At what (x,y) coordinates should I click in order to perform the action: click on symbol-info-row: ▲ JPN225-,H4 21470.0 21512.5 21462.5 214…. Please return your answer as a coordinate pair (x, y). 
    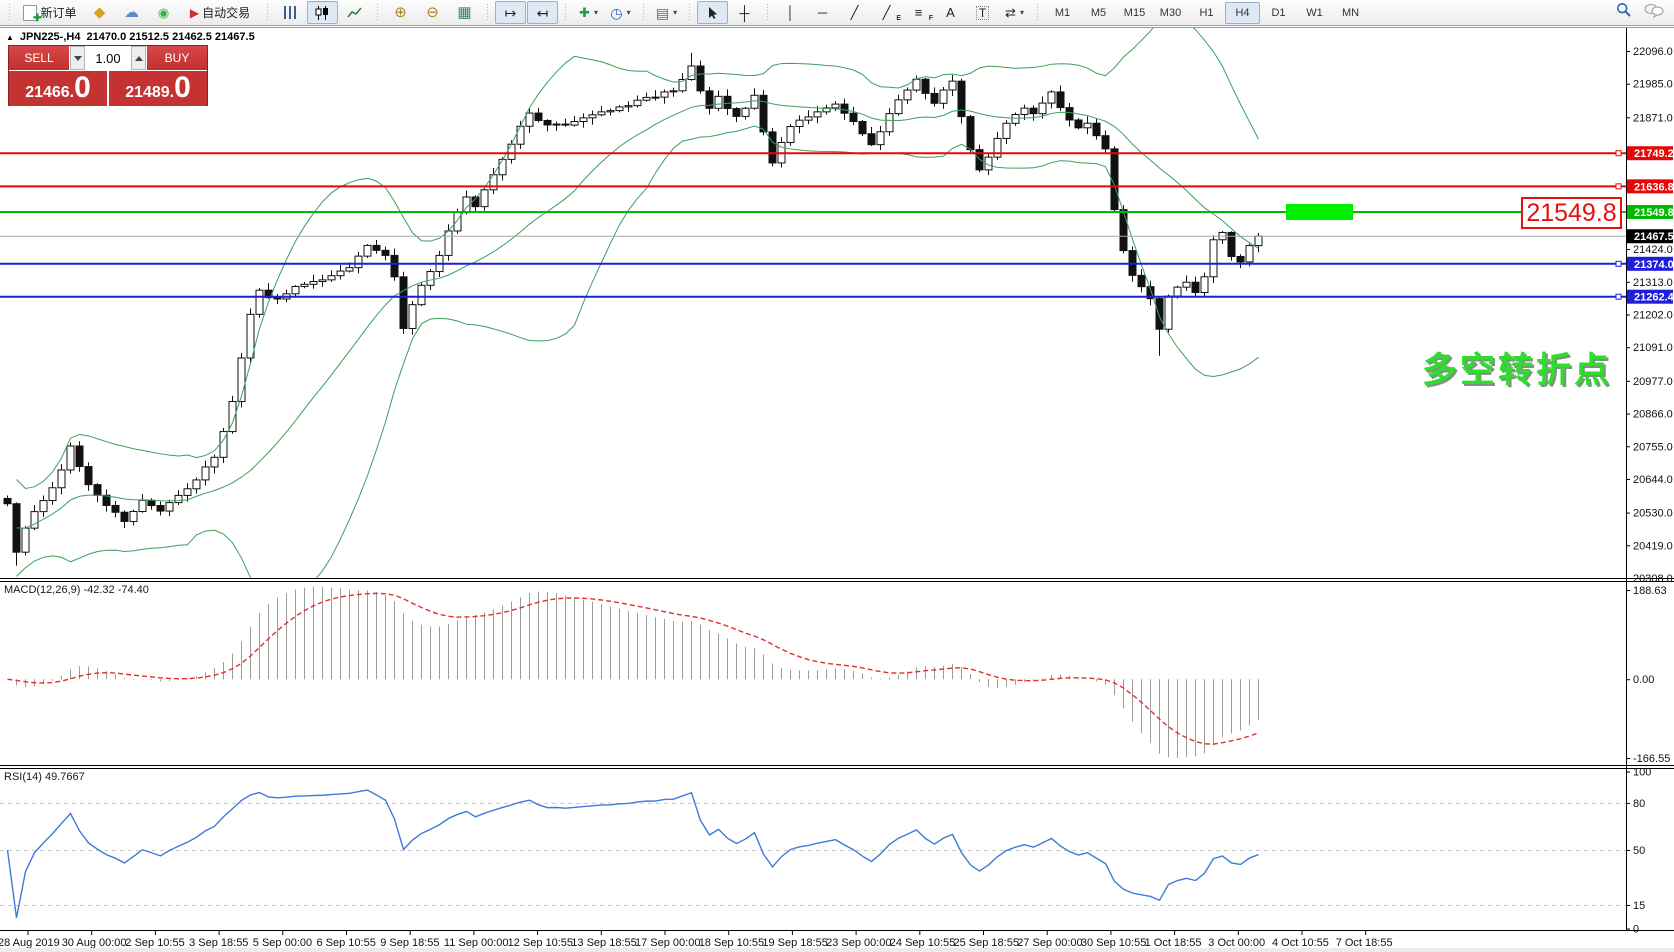
    Looking at the image, I should click on (130, 37).